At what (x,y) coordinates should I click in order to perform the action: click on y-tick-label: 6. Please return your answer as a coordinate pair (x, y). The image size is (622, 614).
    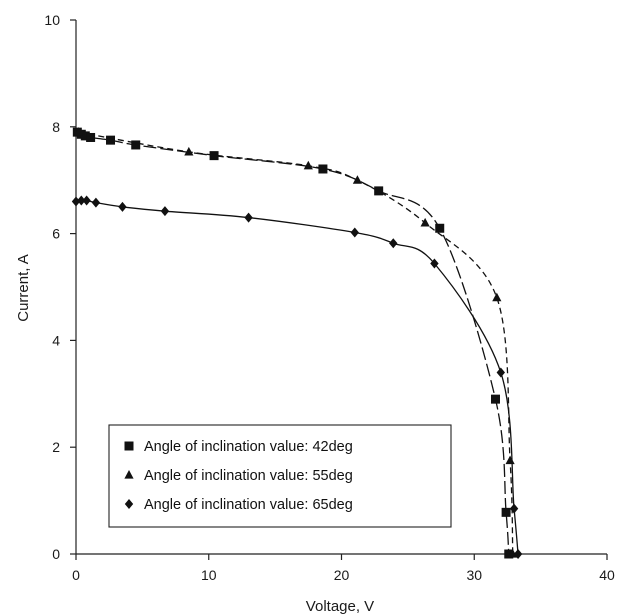
    Looking at the image, I should click on (56, 234).